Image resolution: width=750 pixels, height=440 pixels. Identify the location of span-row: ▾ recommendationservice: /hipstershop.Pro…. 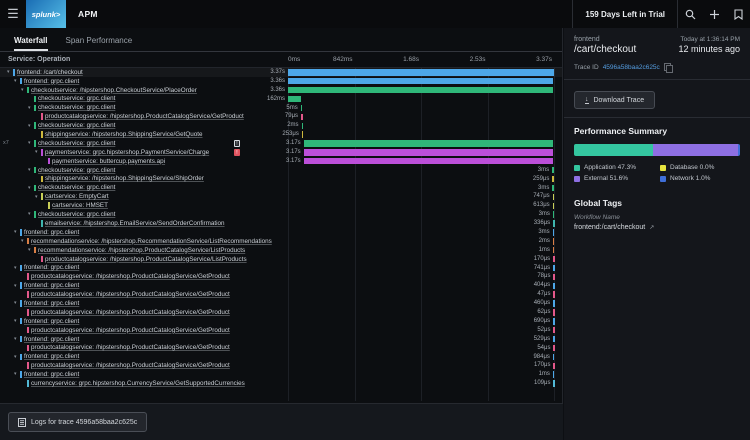
(281, 250).